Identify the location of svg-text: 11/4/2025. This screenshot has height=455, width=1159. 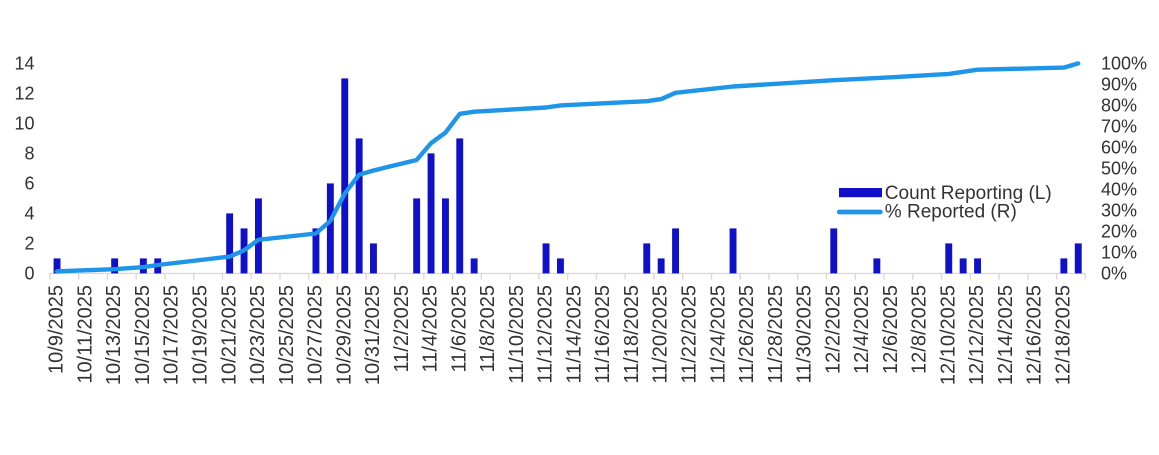
(431, 329).